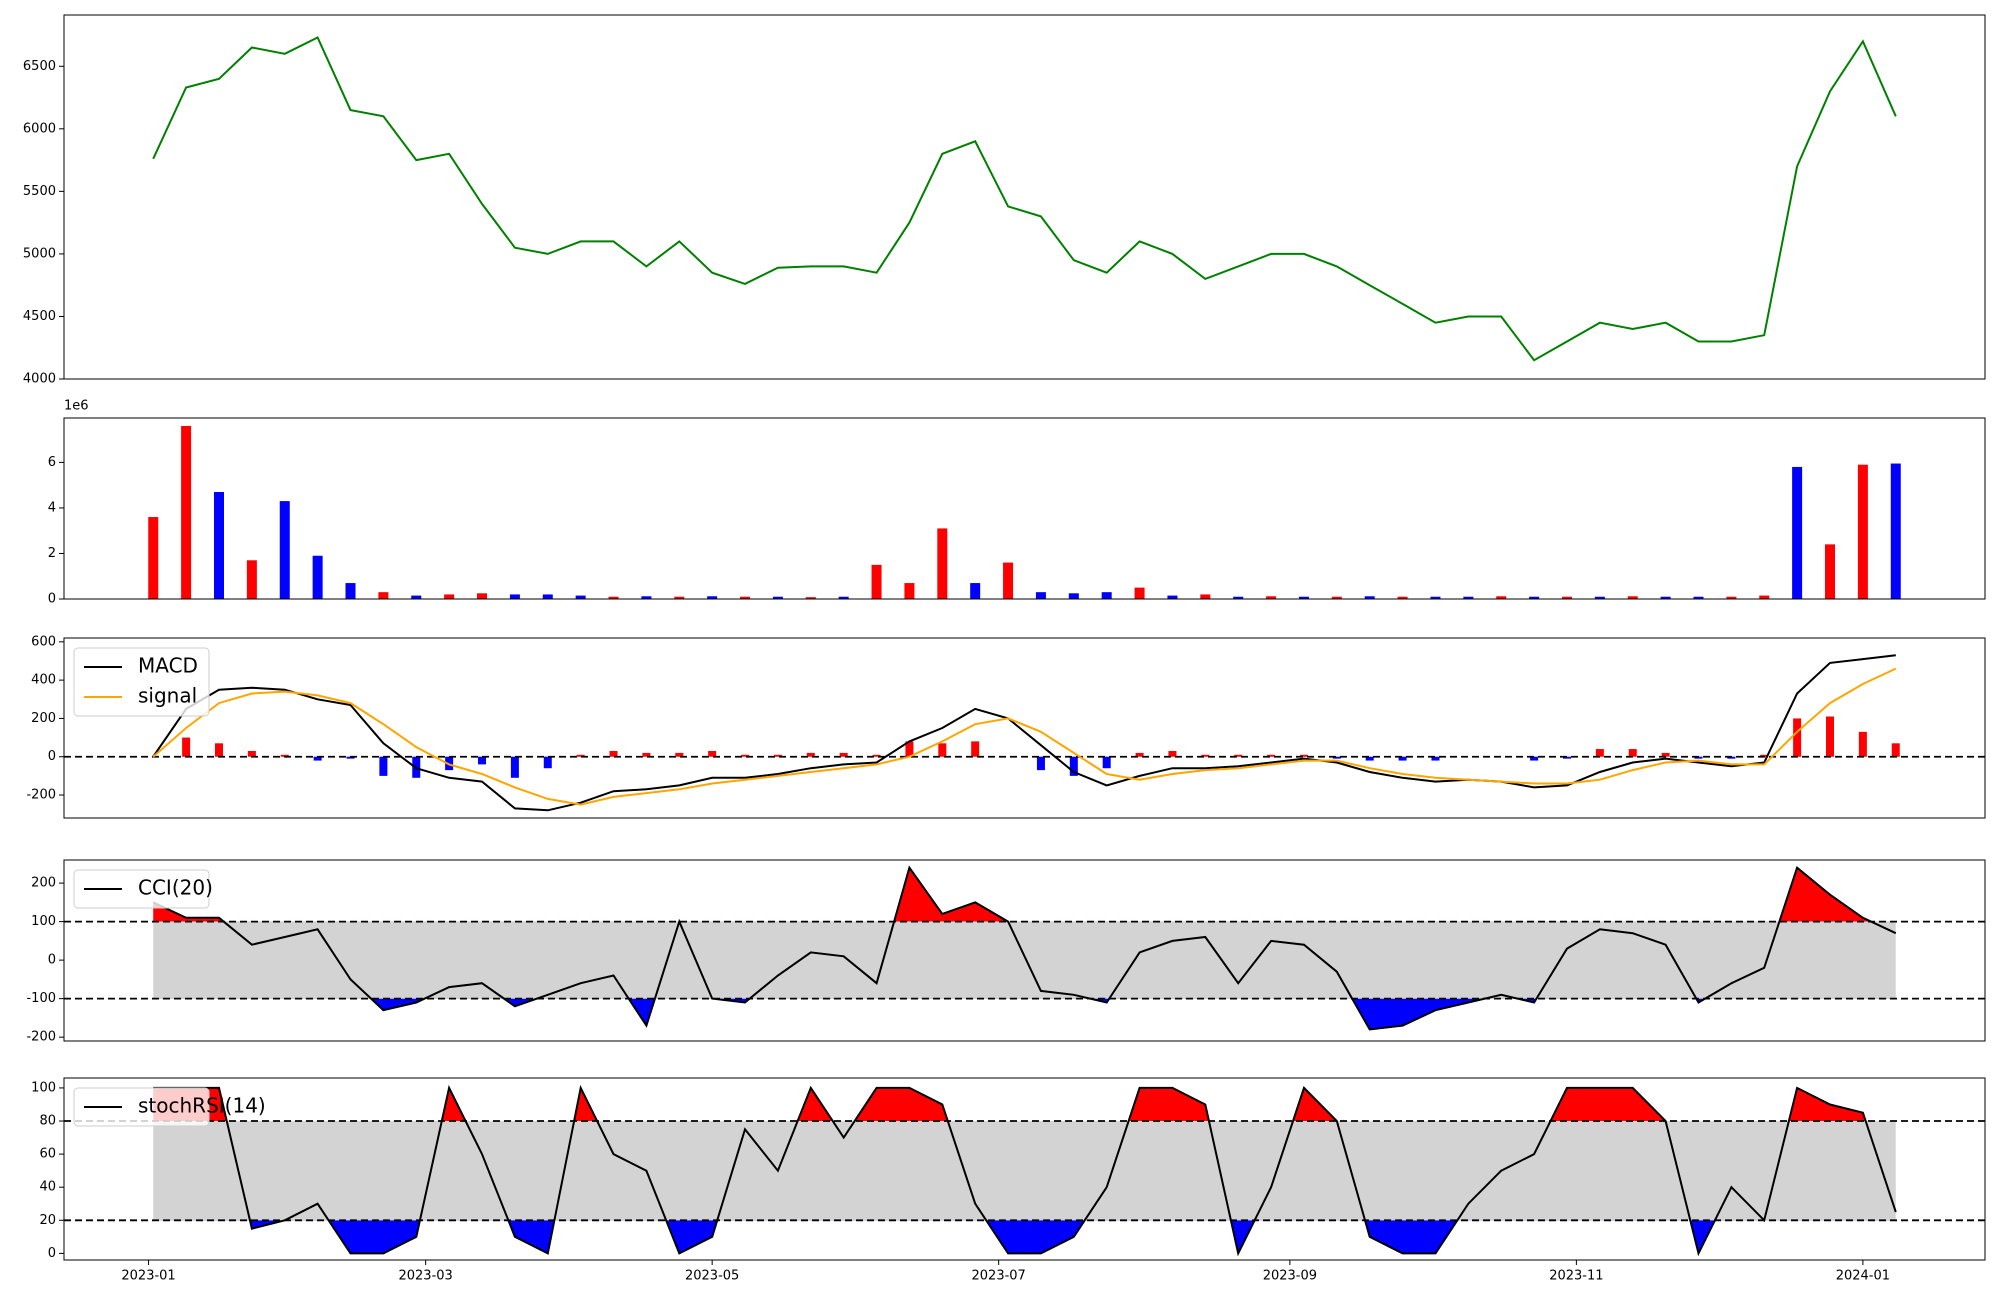 Image resolution: width=2000 pixels, height=1300 pixels. Describe the element at coordinates (168, 666) in the screenshot. I see `legend-label: MACD` at that location.